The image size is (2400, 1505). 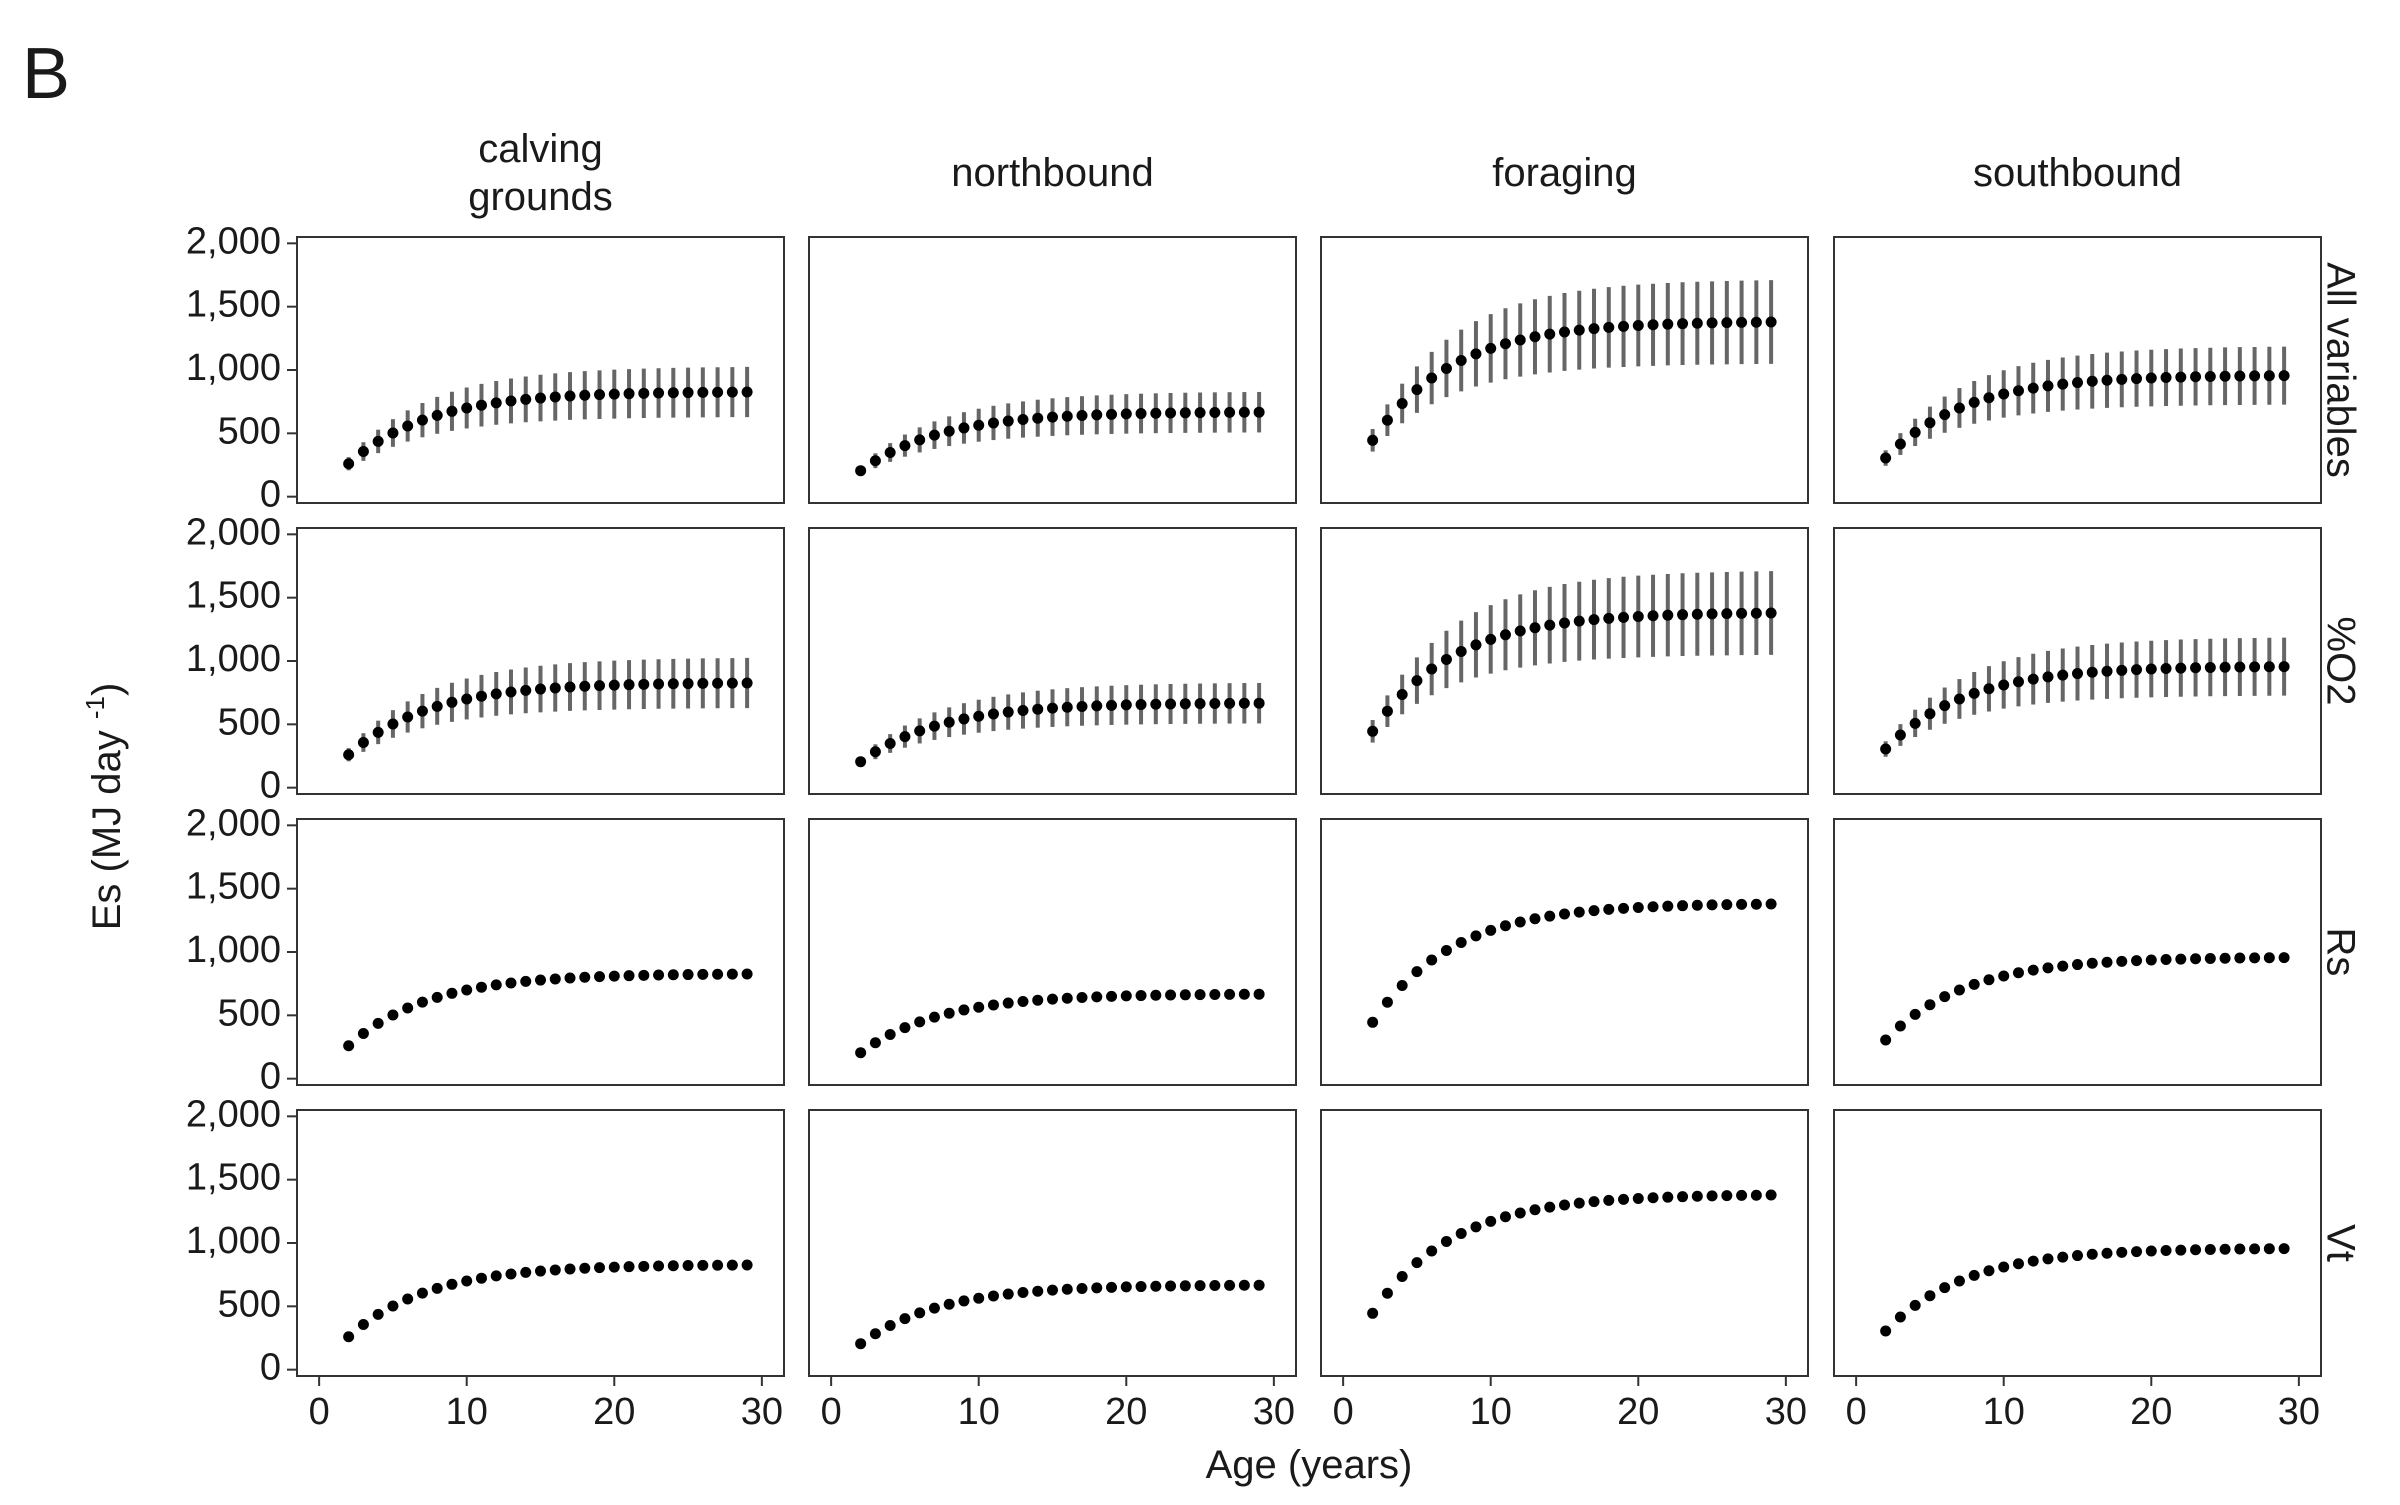 What do you see at coordinates (762, 1412) in the screenshot?
I see `x-tick-label: 30` at bounding box center [762, 1412].